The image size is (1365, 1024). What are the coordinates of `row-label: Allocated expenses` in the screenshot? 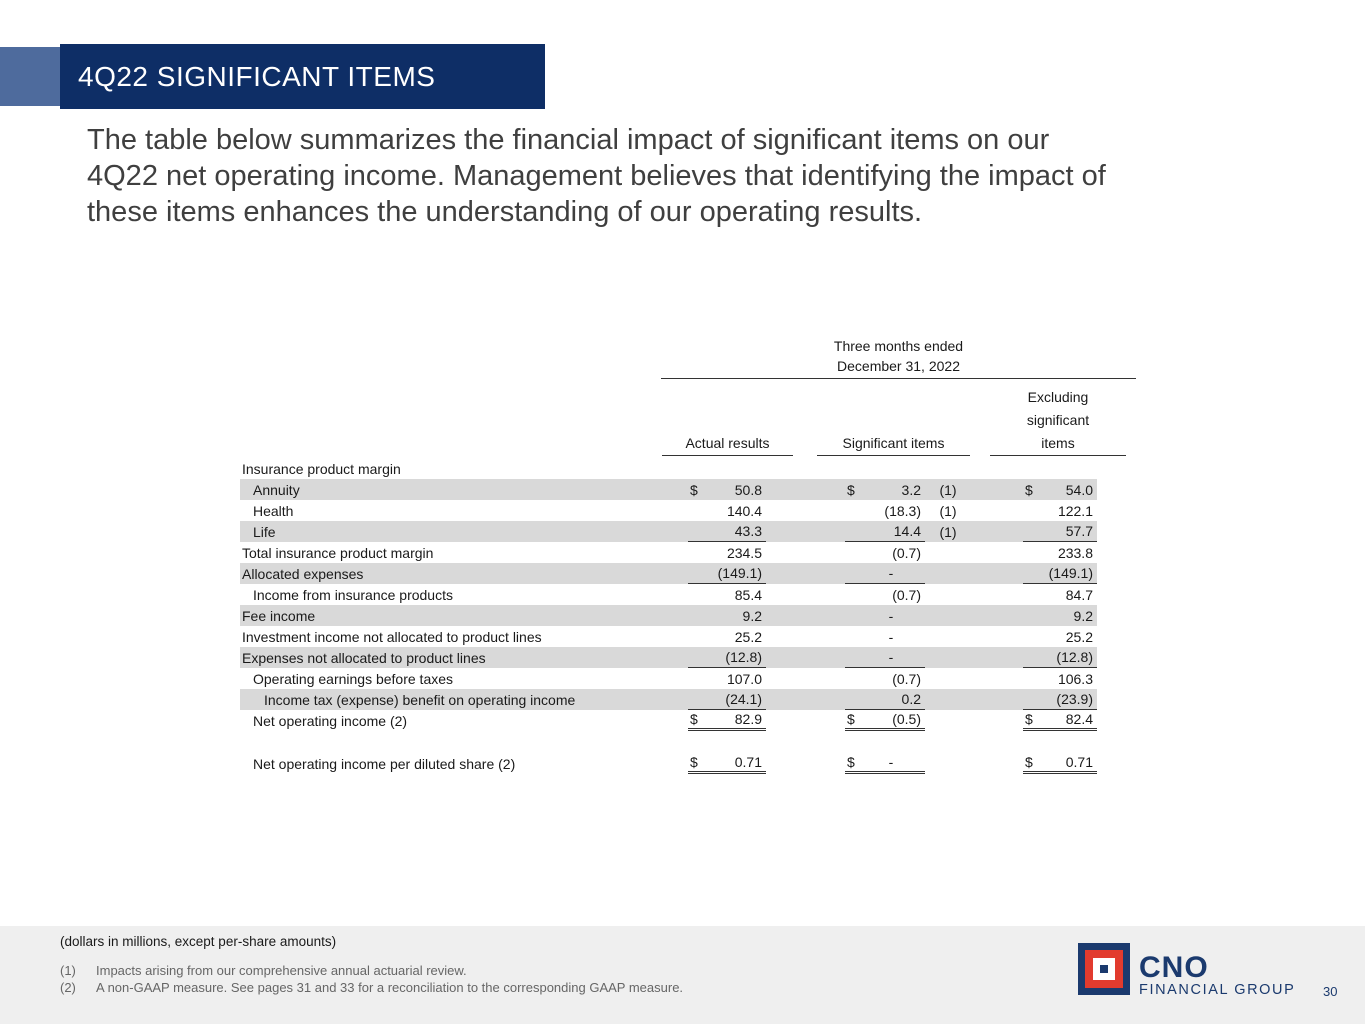 It's located at (303, 573).